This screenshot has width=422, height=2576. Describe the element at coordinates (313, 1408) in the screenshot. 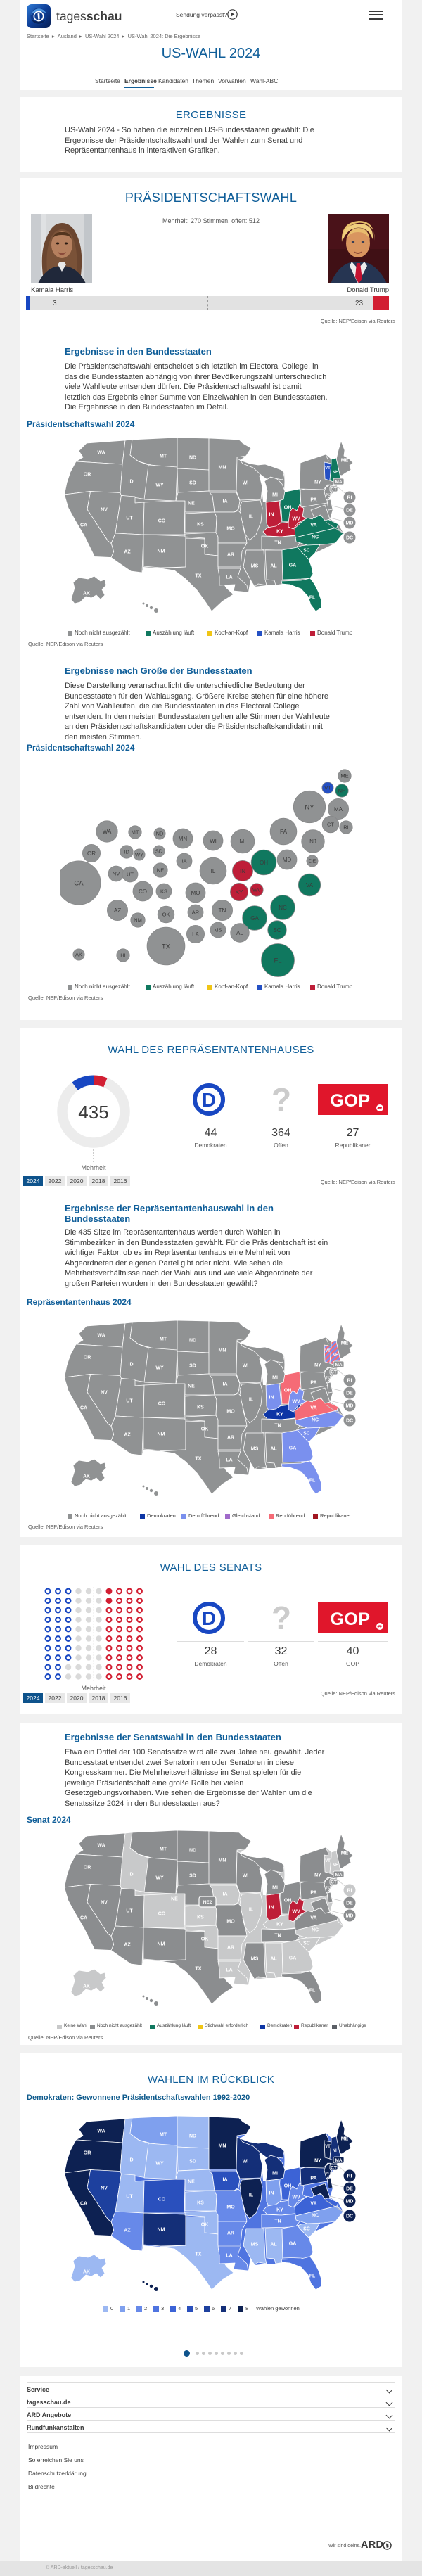

I see `svg-text: VA` at that location.